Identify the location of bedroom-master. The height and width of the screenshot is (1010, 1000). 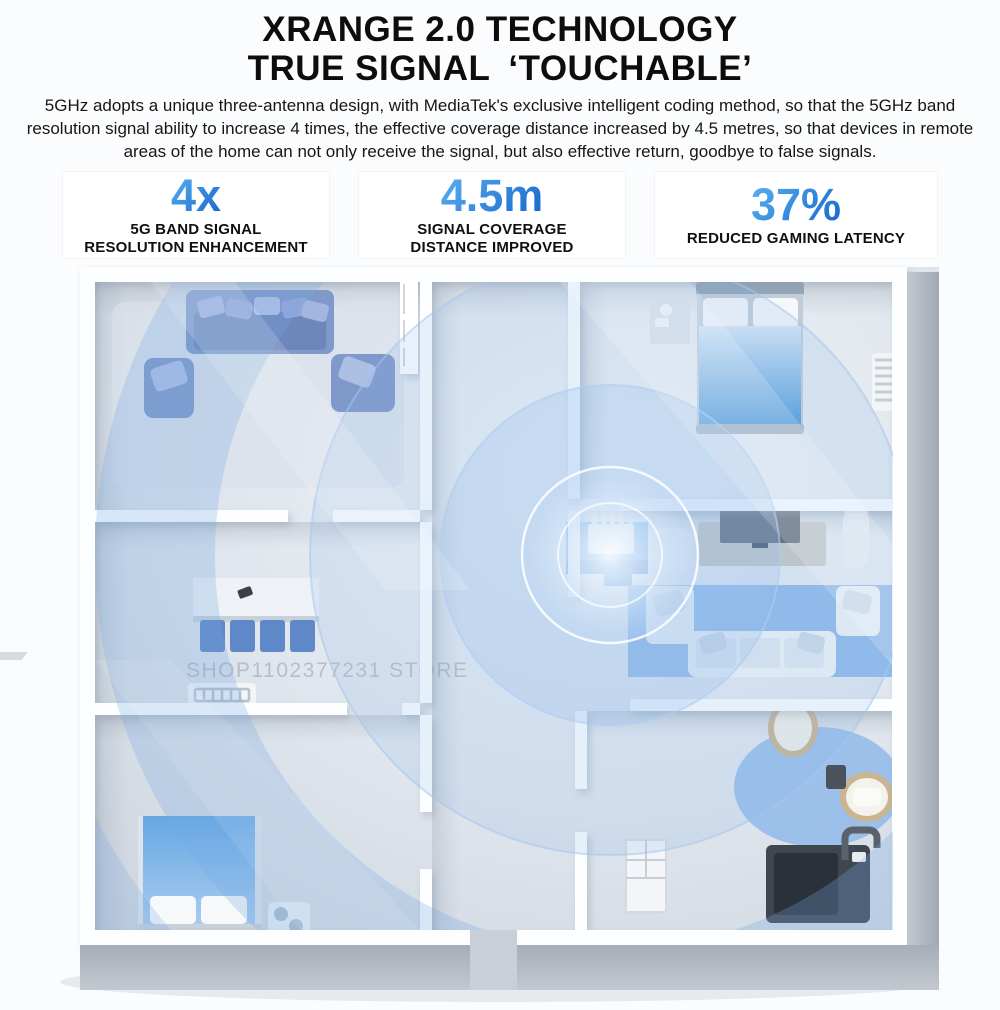
(773, 358).